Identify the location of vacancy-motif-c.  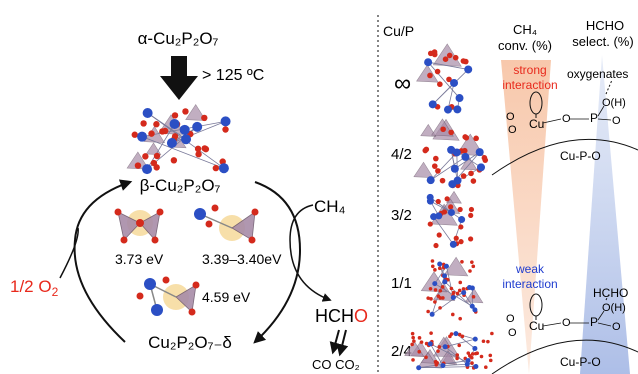
(168, 296).